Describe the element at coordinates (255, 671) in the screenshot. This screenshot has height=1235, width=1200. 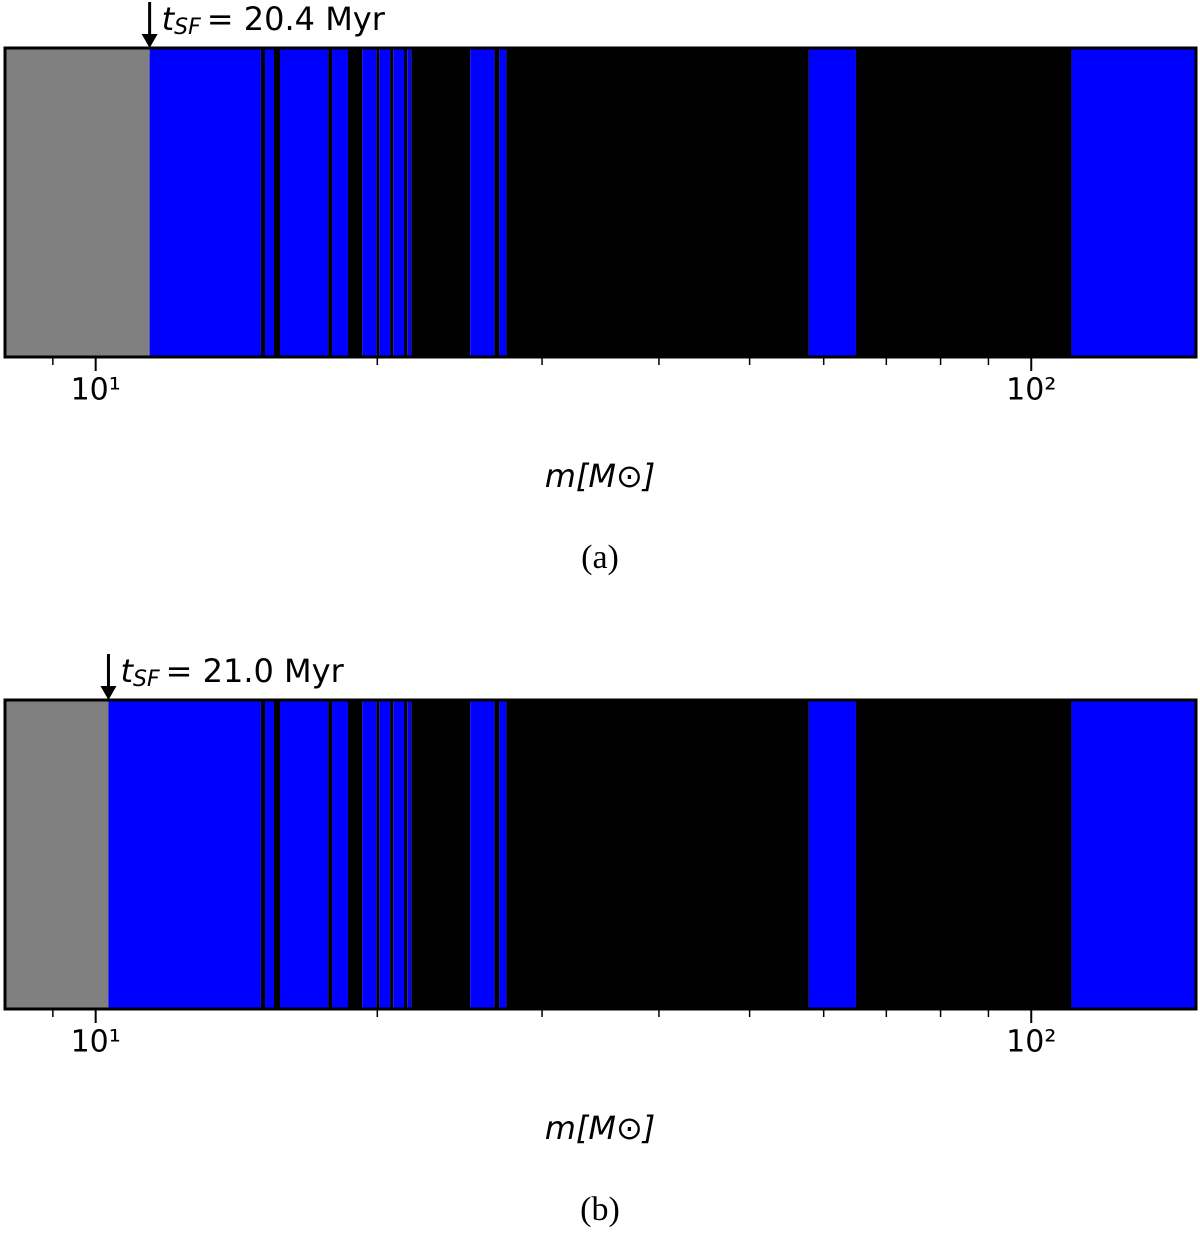
I see `annotation-text: = 21.0 Myr` at that location.